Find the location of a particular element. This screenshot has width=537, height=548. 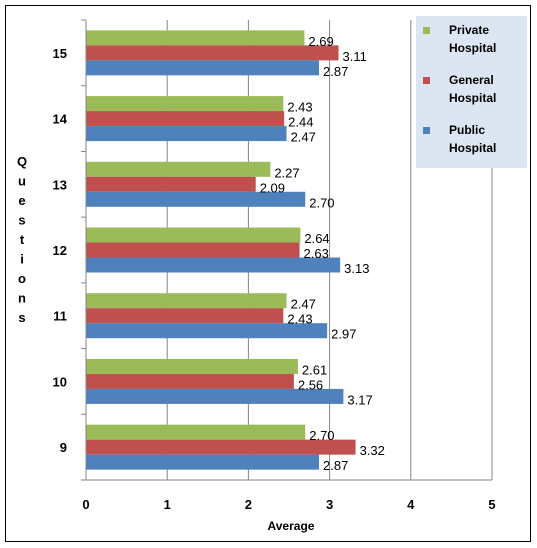

data-label: 3.32 is located at coordinates (372, 450).